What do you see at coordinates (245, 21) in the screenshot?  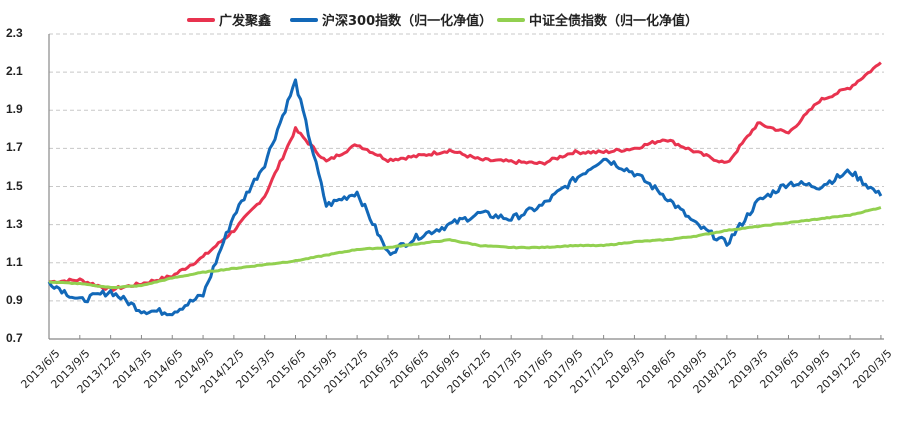 I see `legend-label: 广发聚鑫` at bounding box center [245, 21].